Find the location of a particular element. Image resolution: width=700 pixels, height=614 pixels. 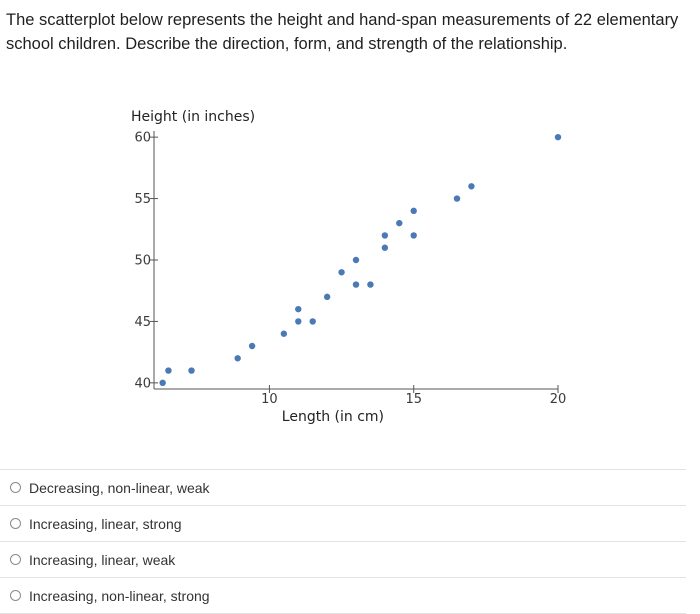

option-decreasing-nonlinear-weak: Decreasing, non-linear, weak is located at coordinates (343, 487).